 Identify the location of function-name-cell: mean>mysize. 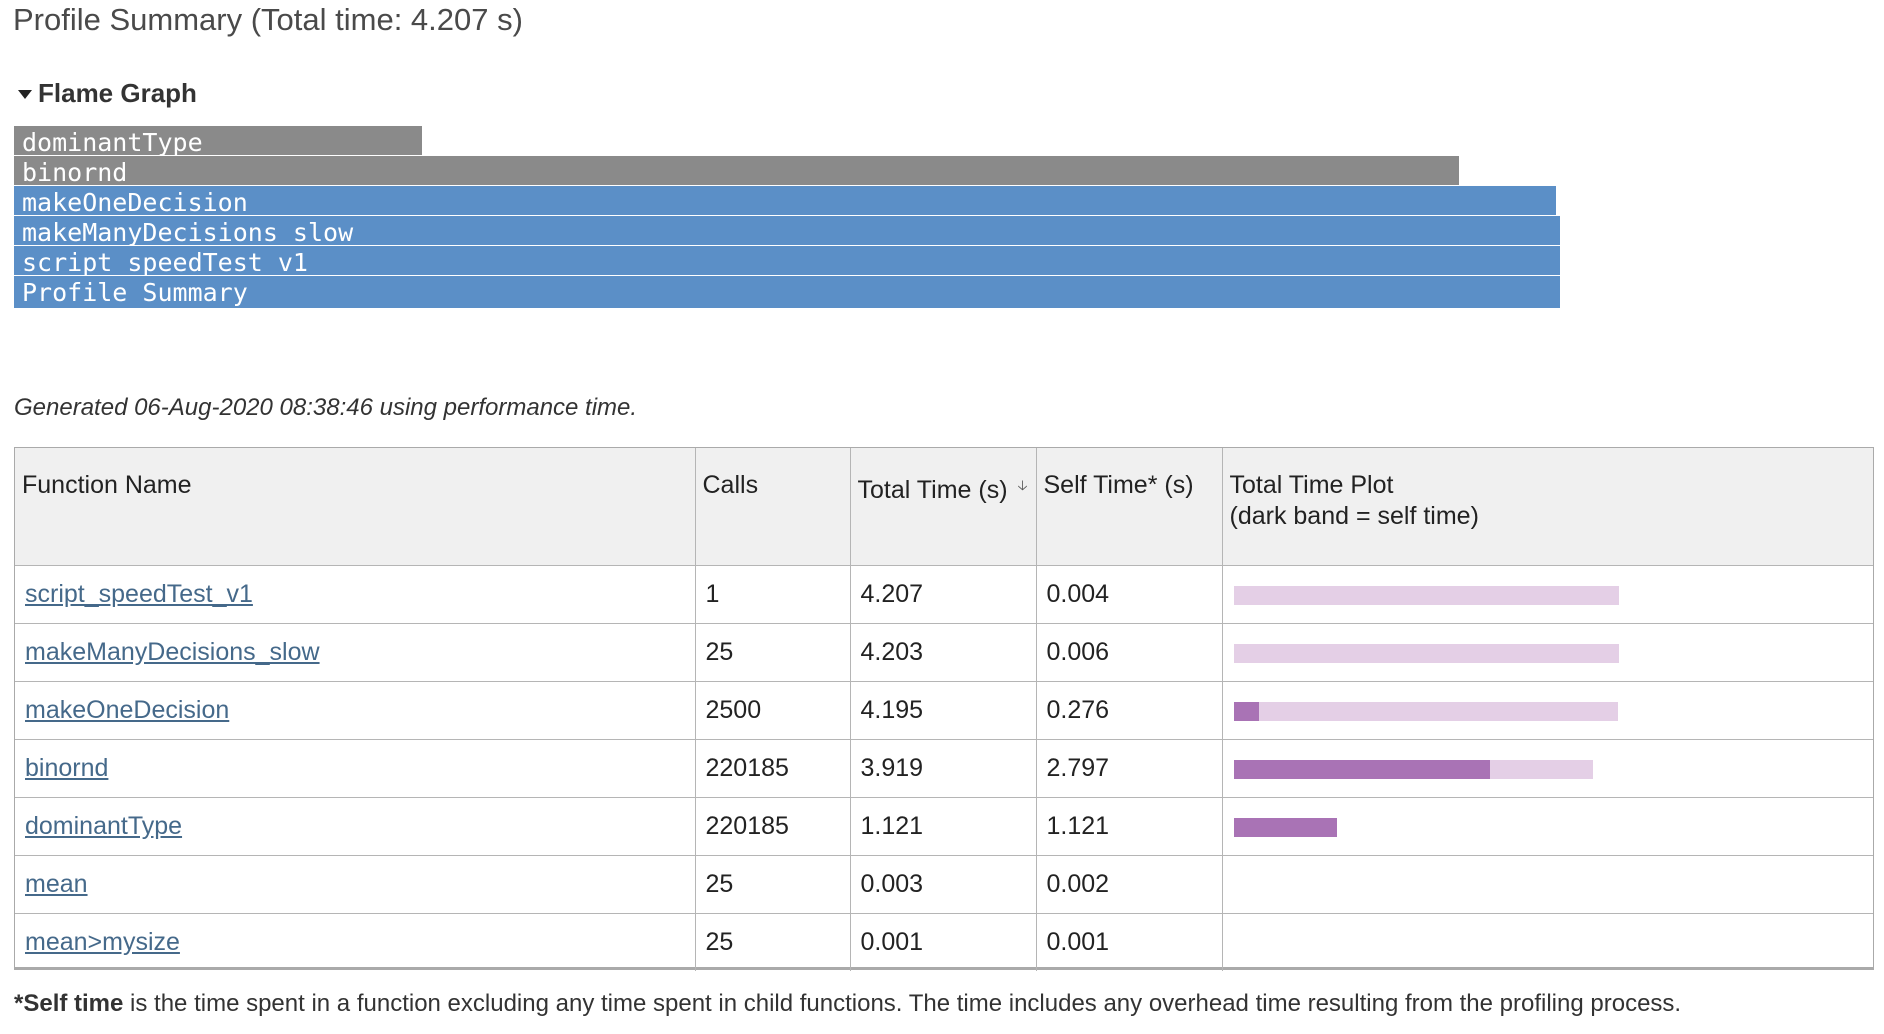
(355, 941).